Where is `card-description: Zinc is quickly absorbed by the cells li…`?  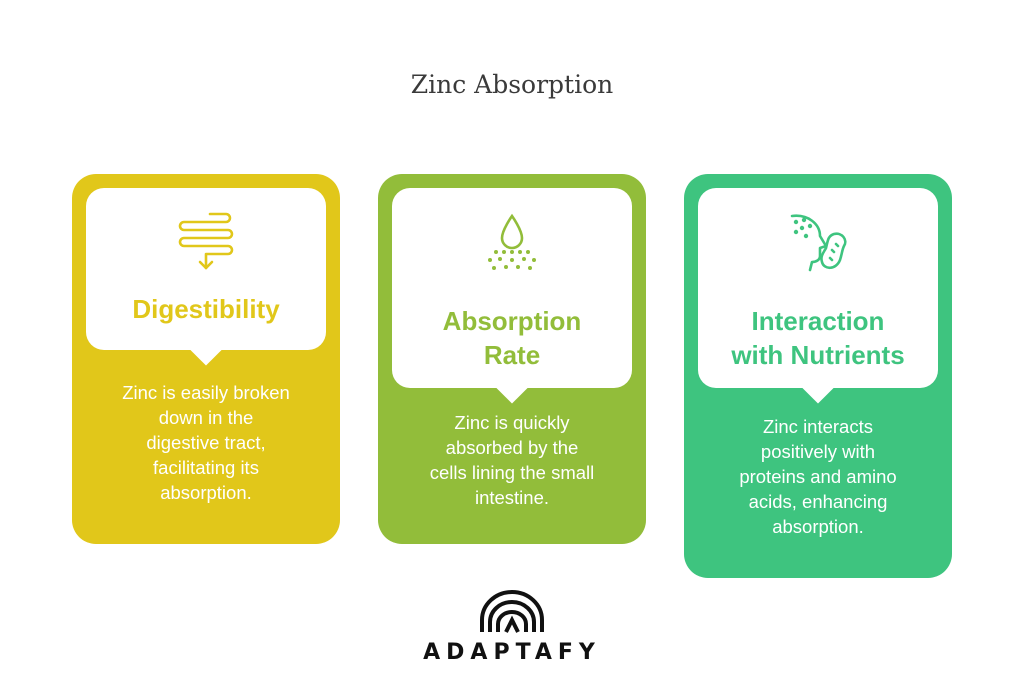 card-description: Zinc is quickly absorbed by the cells li… is located at coordinates (512, 460).